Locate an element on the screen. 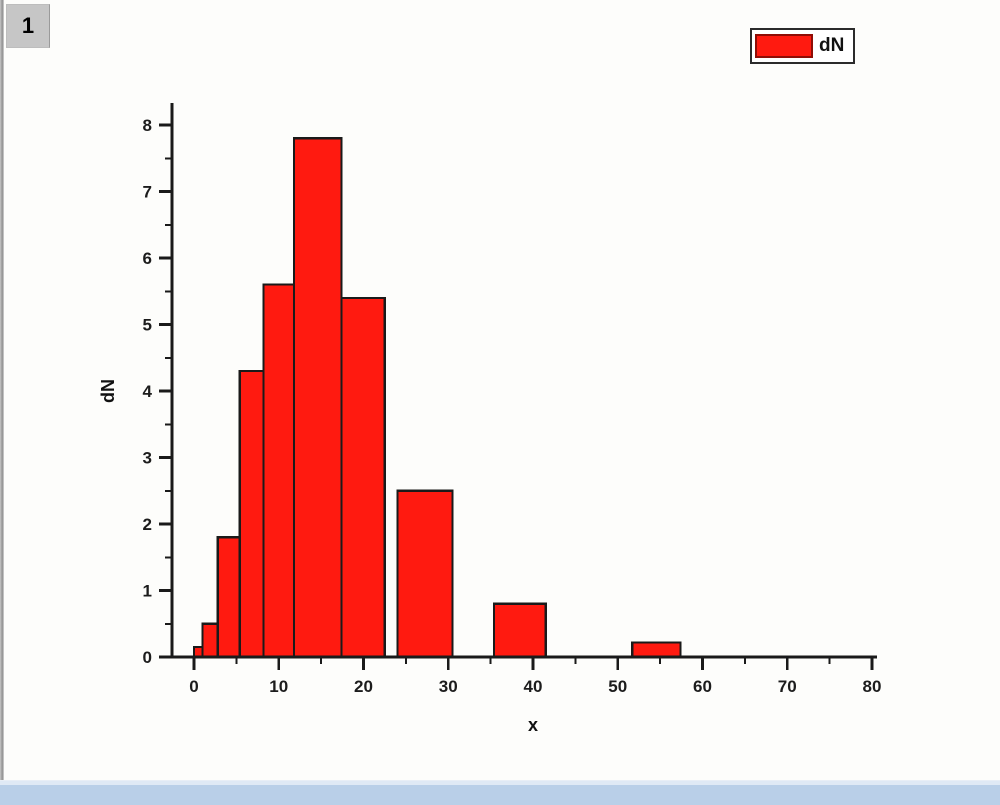  x-tick-label: 10 is located at coordinates (278, 686).